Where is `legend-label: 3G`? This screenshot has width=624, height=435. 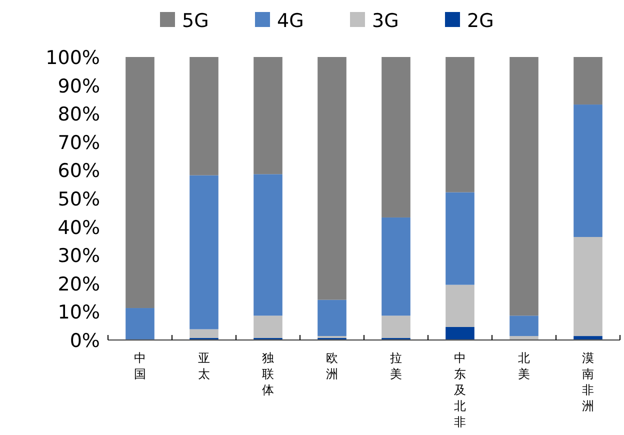 legend-label: 3G is located at coordinates (385, 21).